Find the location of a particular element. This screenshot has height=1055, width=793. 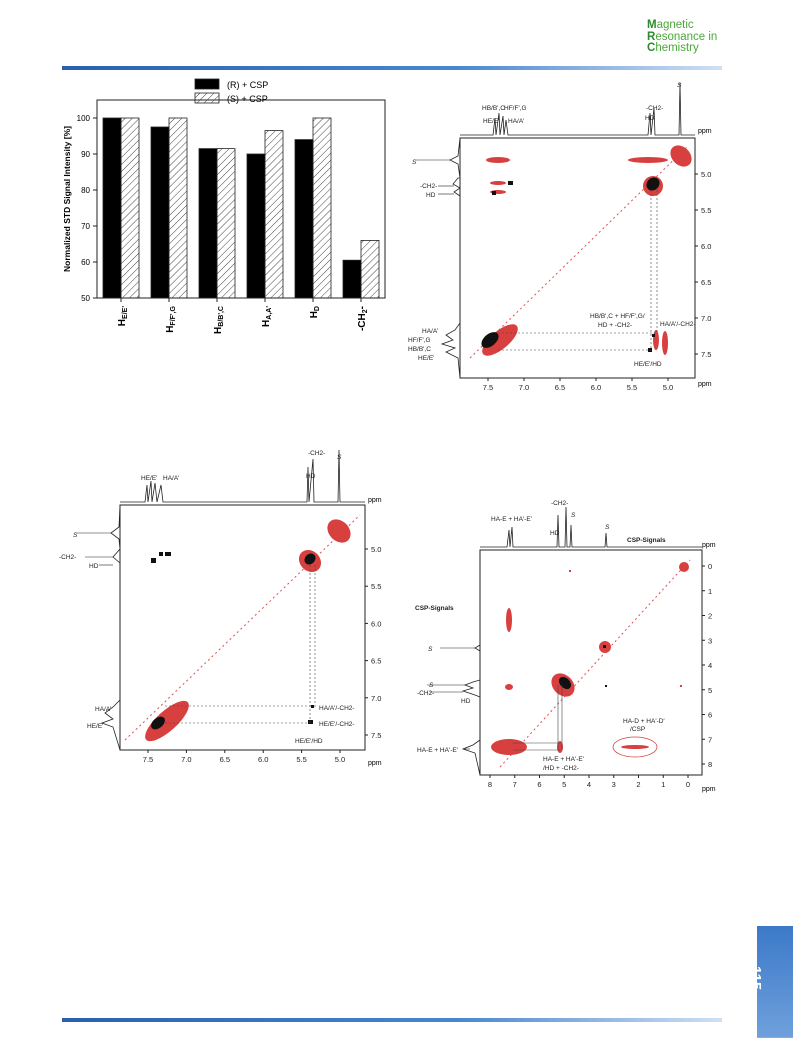

y-tick-label: 4 is located at coordinates (710, 665).